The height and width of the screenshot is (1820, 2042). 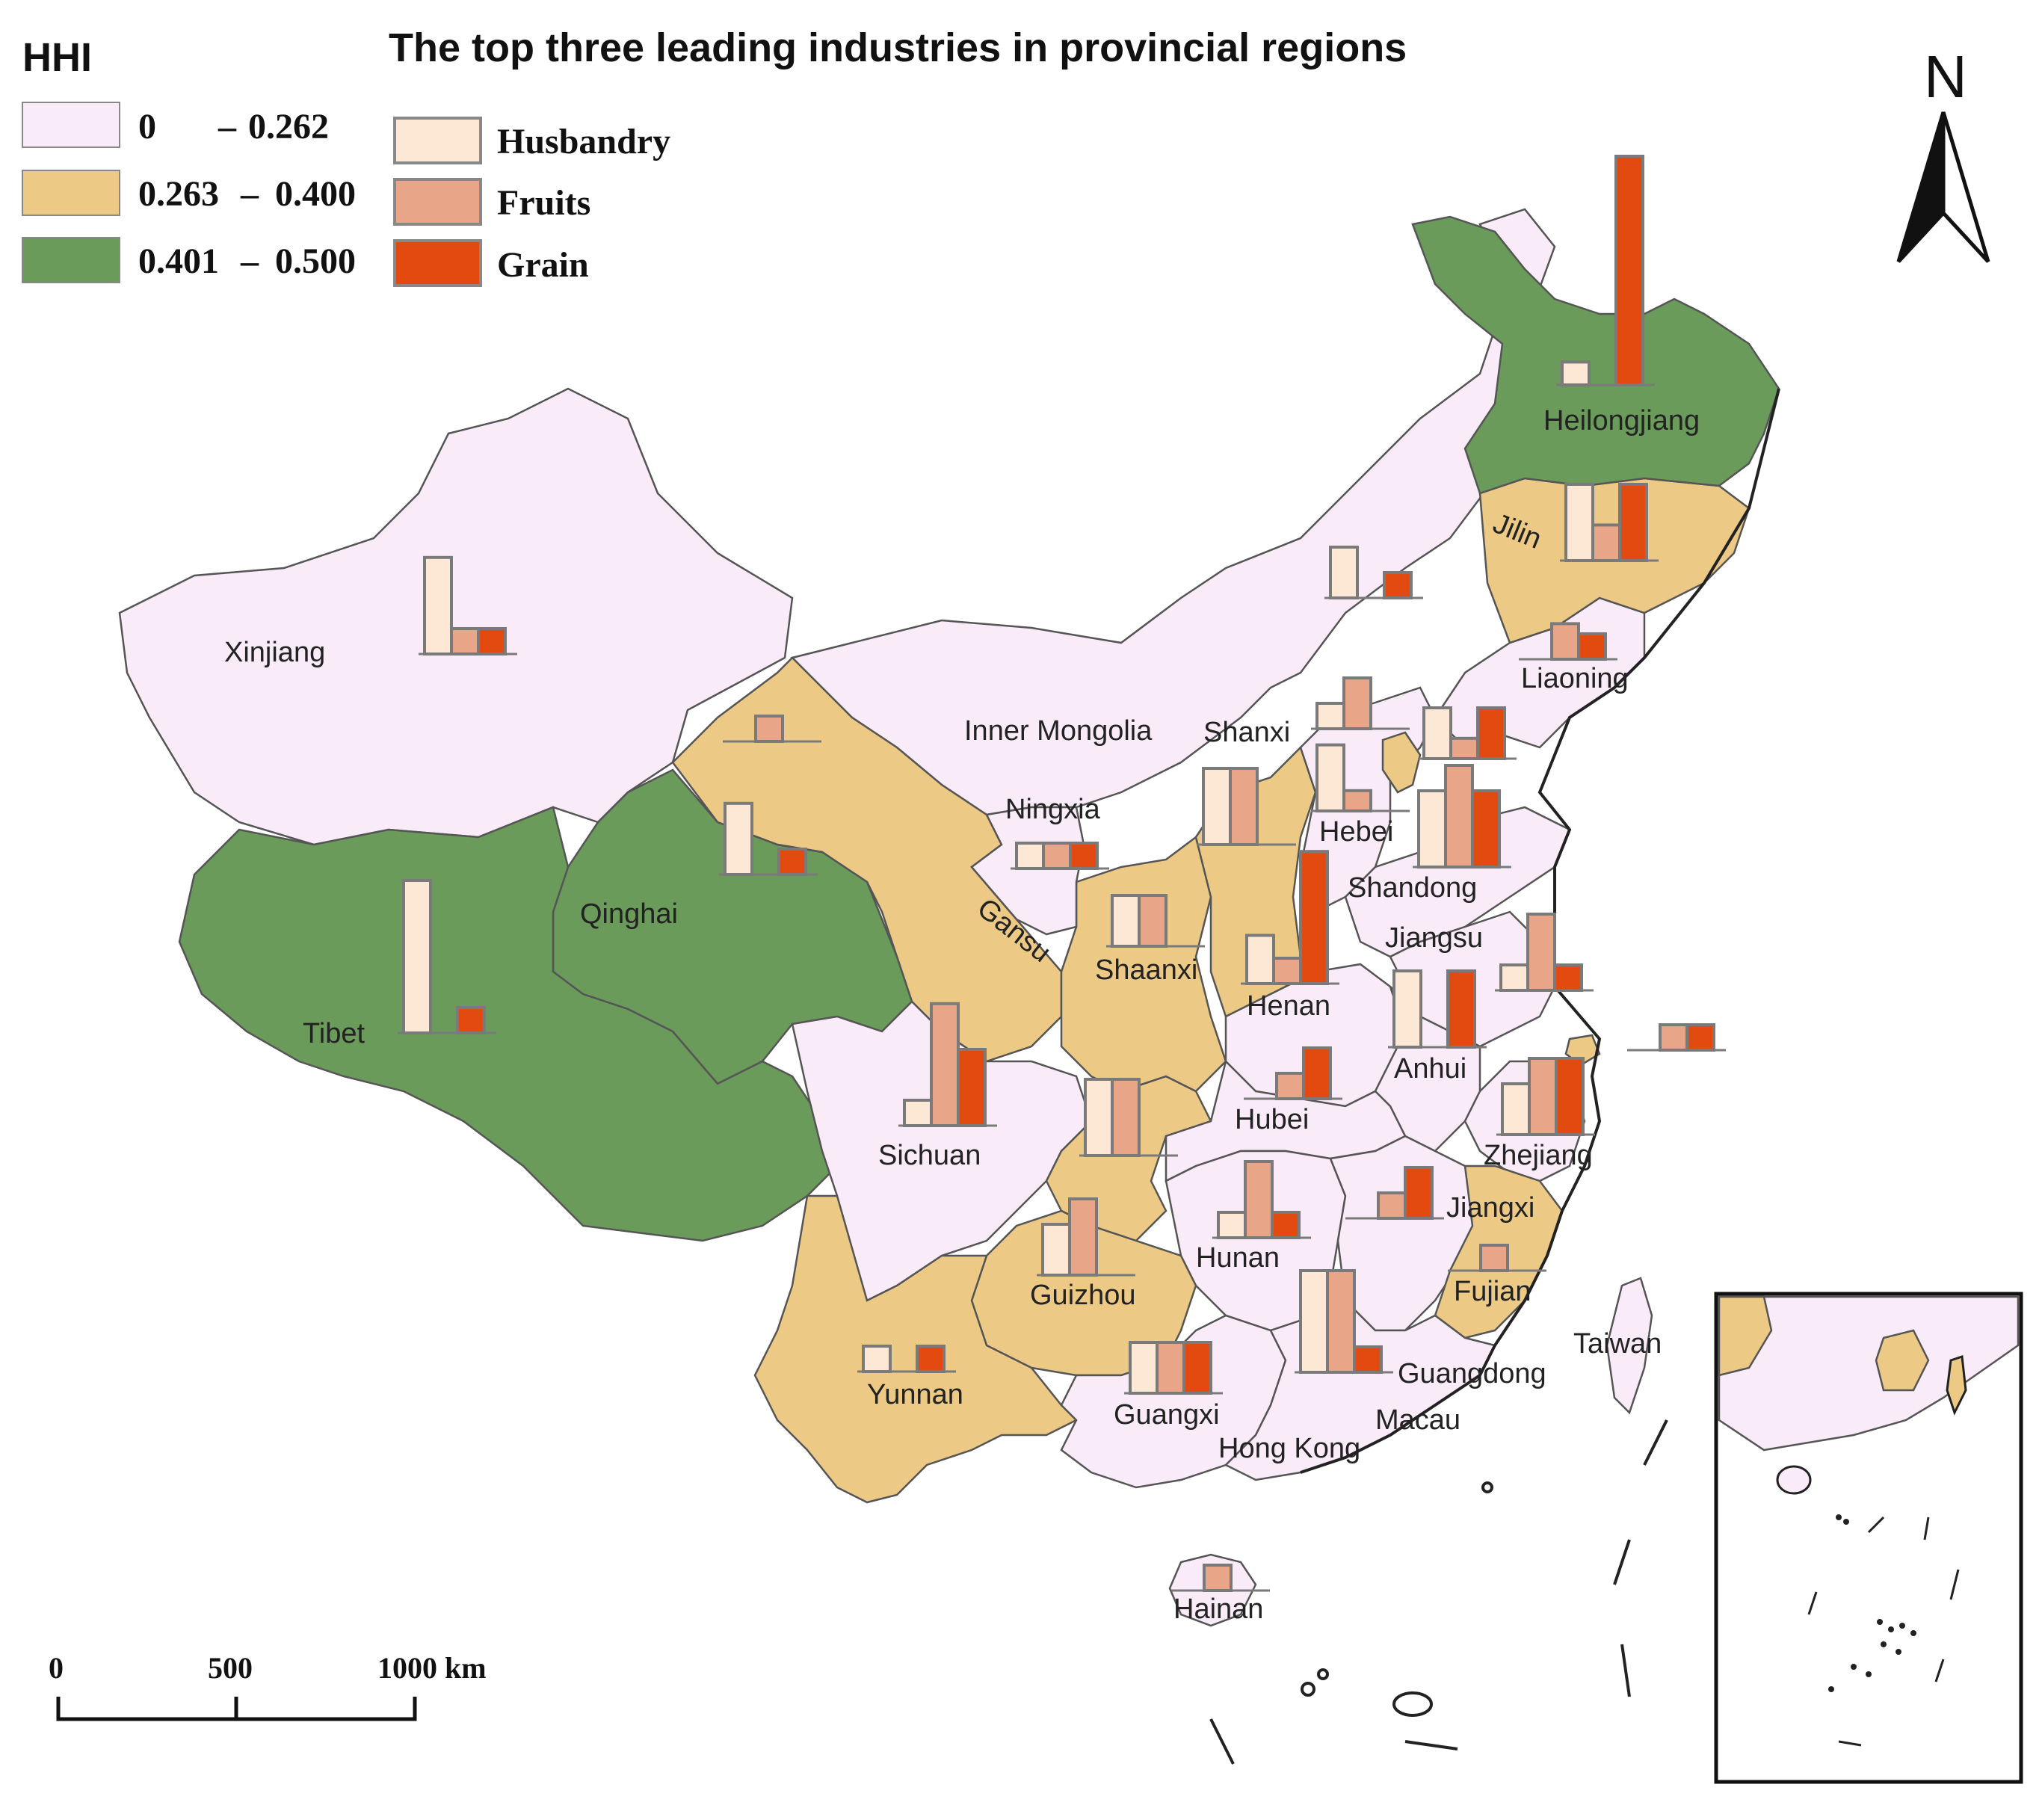 I want to click on province-chart-hubei, so click(x=1293, y=1073).